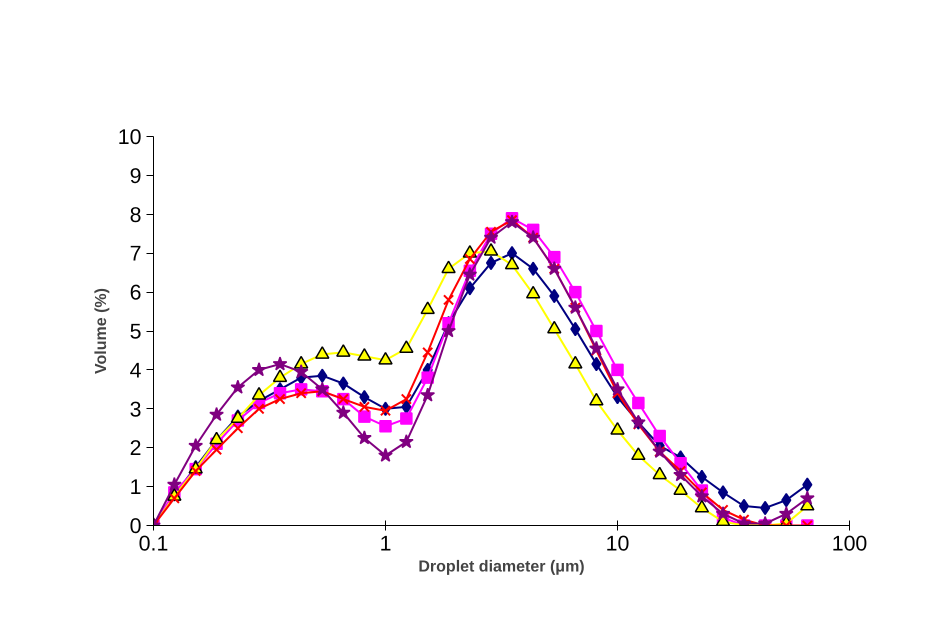 The height and width of the screenshot is (637, 933). What do you see at coordinates (136, 292) in the screenshot?
I see `y-tick-label: 6` at bounding box center [136, 292].